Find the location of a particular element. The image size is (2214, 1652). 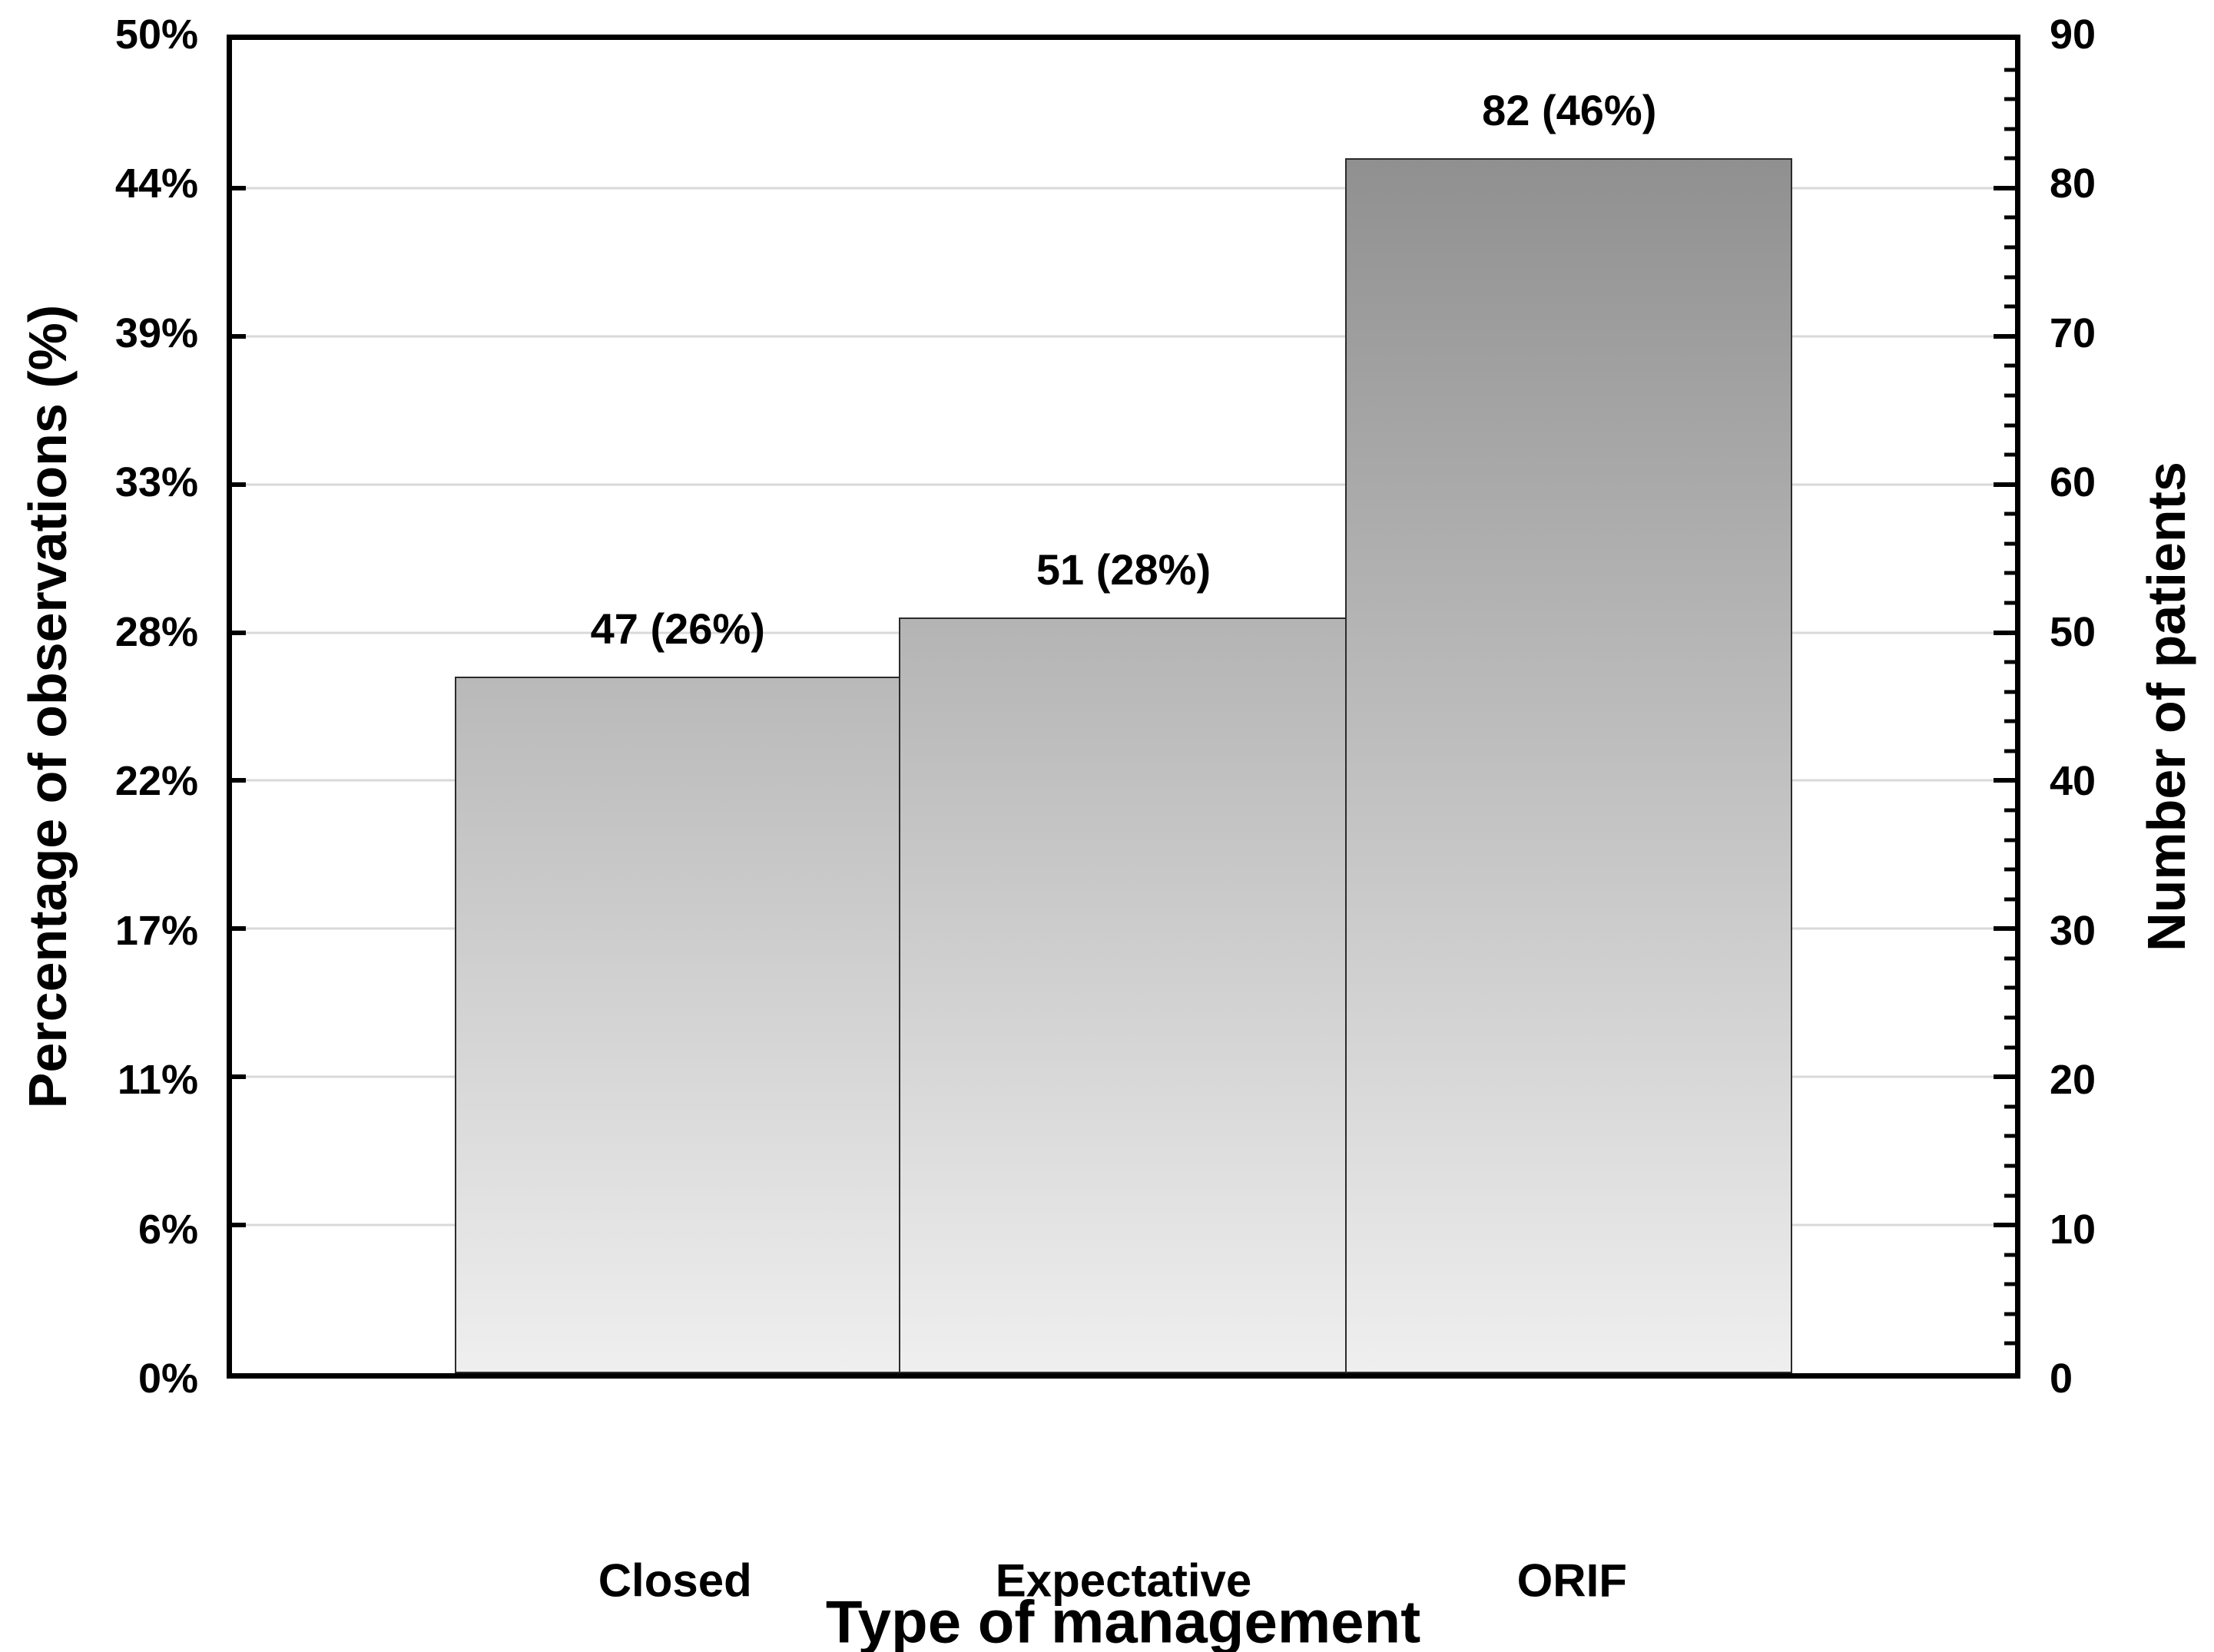

bar-value-label: 51 (28%) is located at coordinates (1123, 569).